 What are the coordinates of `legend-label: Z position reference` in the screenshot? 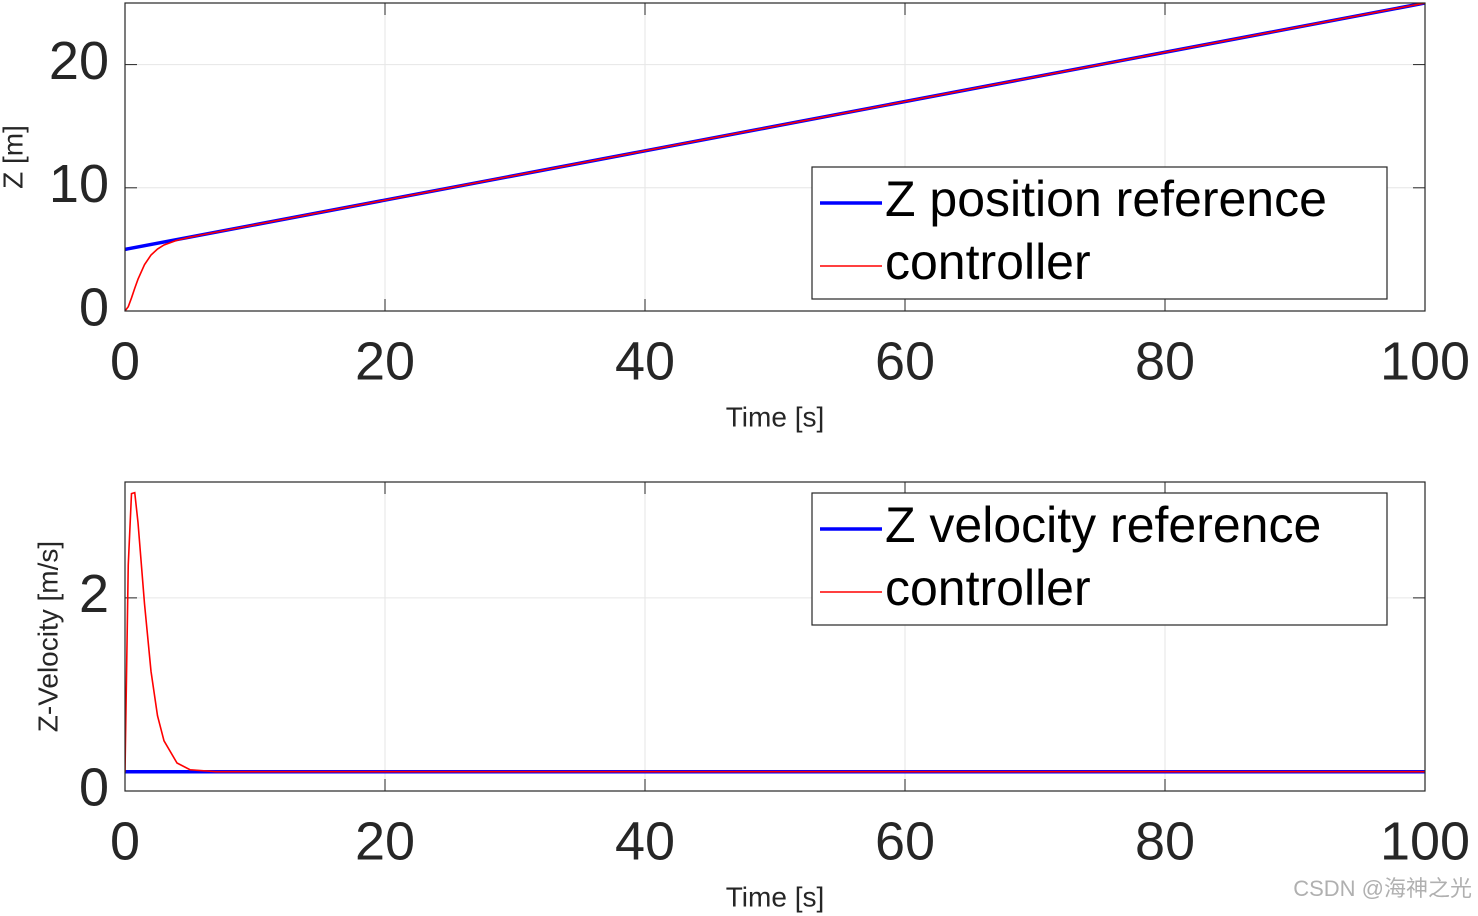 It's located at (1106, 199).